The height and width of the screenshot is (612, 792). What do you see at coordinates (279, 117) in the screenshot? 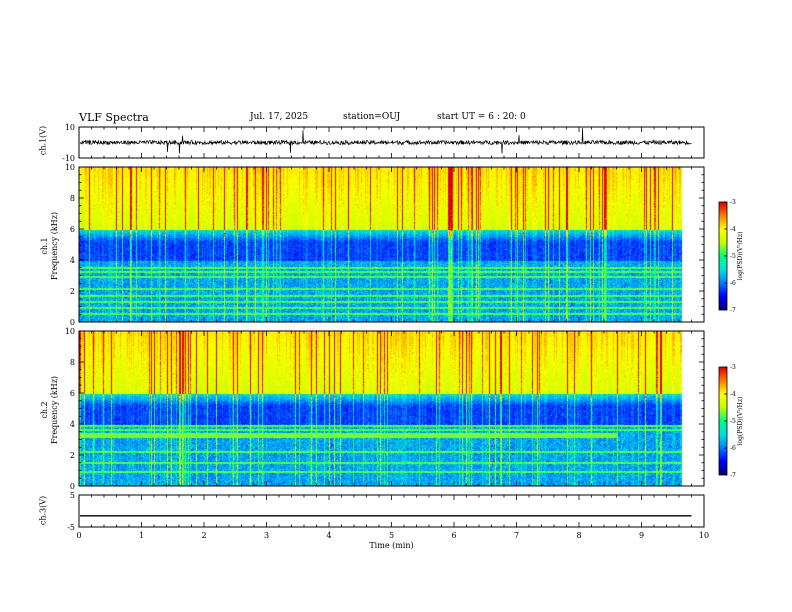
I see `date-label: Jul. 17, 2025` at bounding box center [279, 117].